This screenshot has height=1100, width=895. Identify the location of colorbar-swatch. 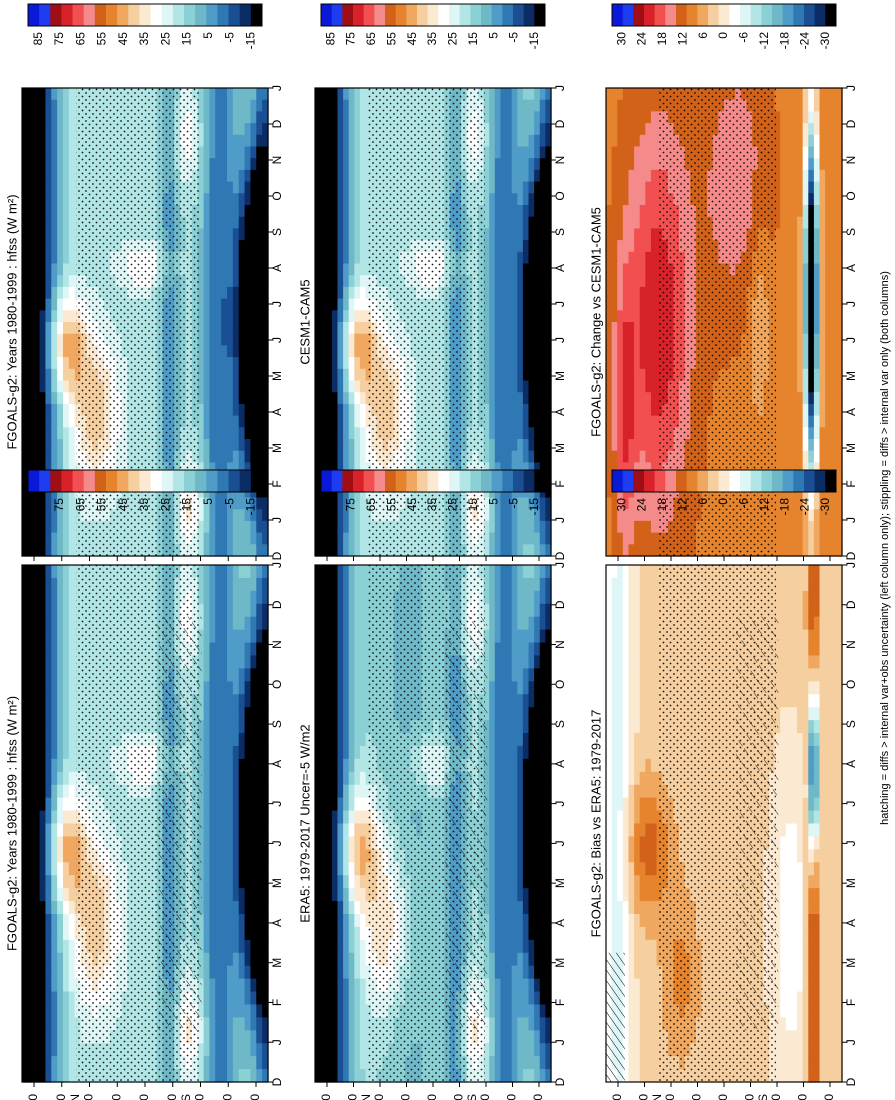
(256, 481).